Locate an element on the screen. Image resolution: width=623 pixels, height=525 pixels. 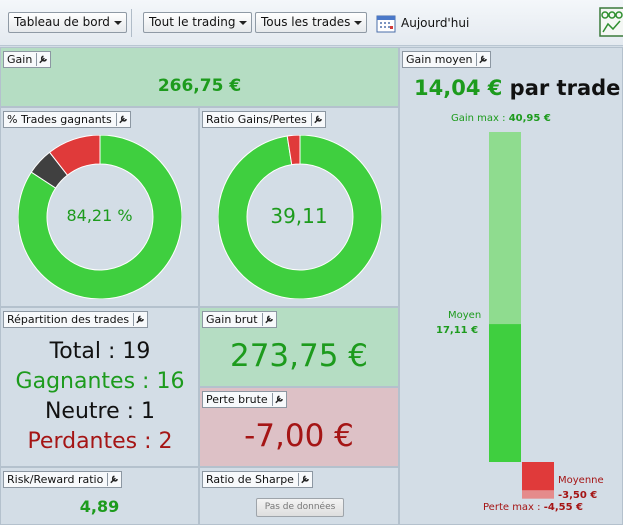
dashboard-dropdown: Tableau de bord is located at coordinates (67, 22).